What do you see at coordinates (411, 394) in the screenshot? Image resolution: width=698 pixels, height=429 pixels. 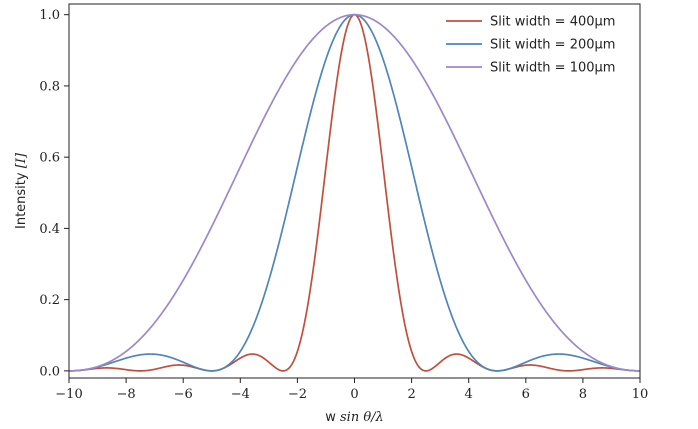 I see `x-tick-label: 2` at bounding box center [411, 394].